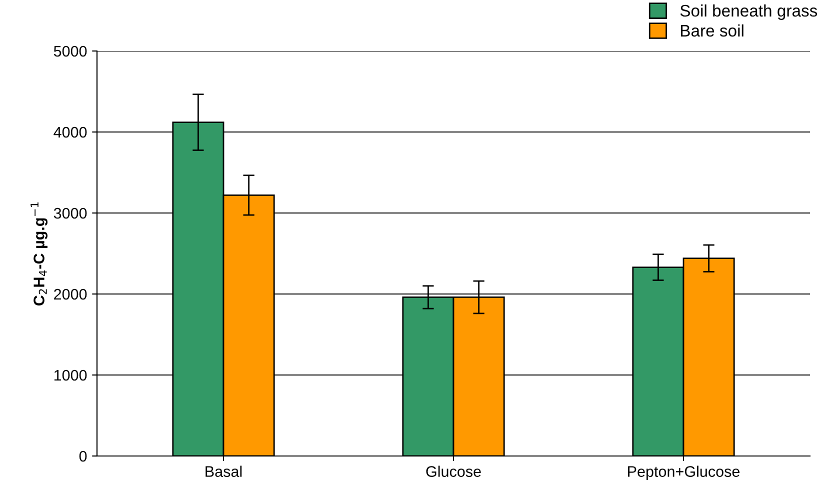 This screenshot has height=494, width=821. What do you see at coordinates (684, 473) in the screenshot?
I see `x-tick-label: Pepton+Glucose` at bounding box center [684, 473].